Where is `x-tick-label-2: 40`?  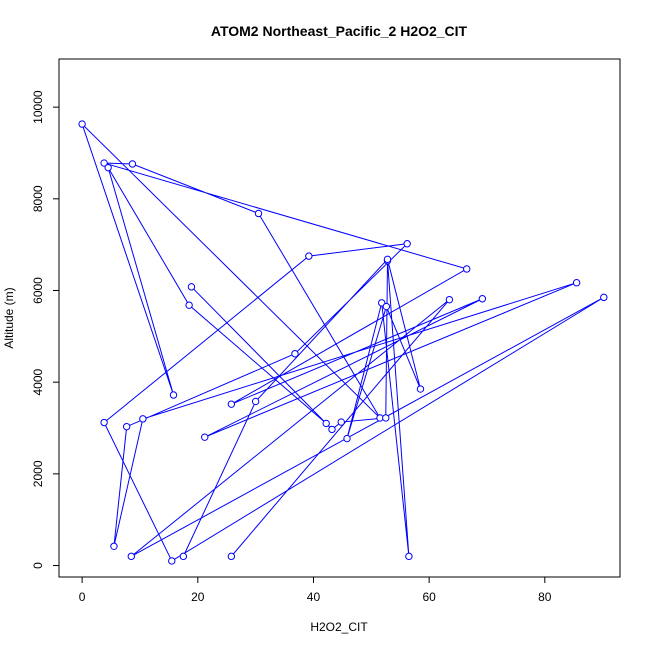
x-tick-label-2: 40 is located at coordinates (314, 597).